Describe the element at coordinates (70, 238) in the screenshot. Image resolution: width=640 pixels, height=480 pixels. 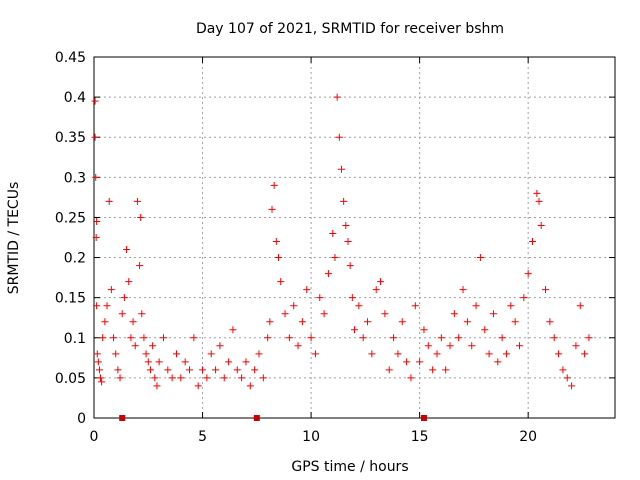
I see `y-tick-labels: 0 0.05 0.1 0.15 0.2 0.25 0.3 0.35 0.4 0.45` at that location.